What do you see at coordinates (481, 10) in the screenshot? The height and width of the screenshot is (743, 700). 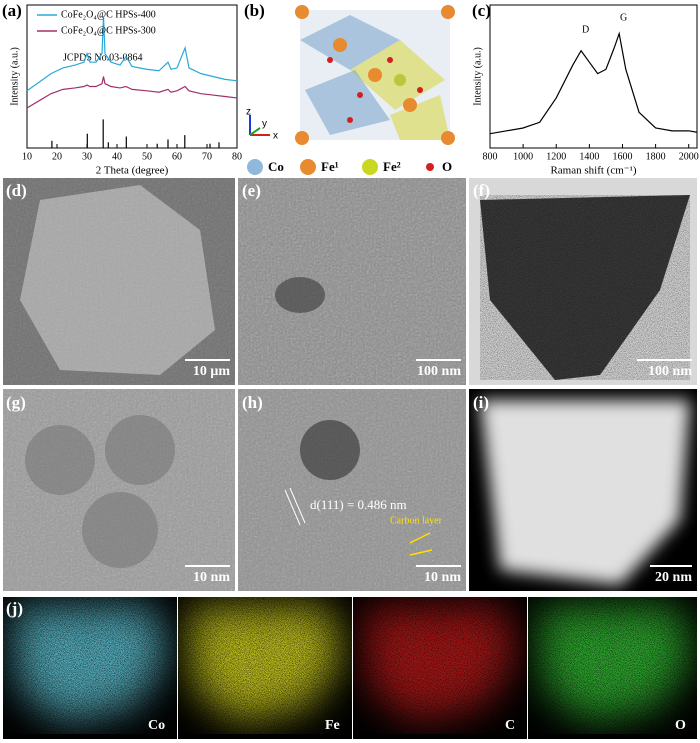 I see `panel-label: (c)` at bounding box center [481, 10].